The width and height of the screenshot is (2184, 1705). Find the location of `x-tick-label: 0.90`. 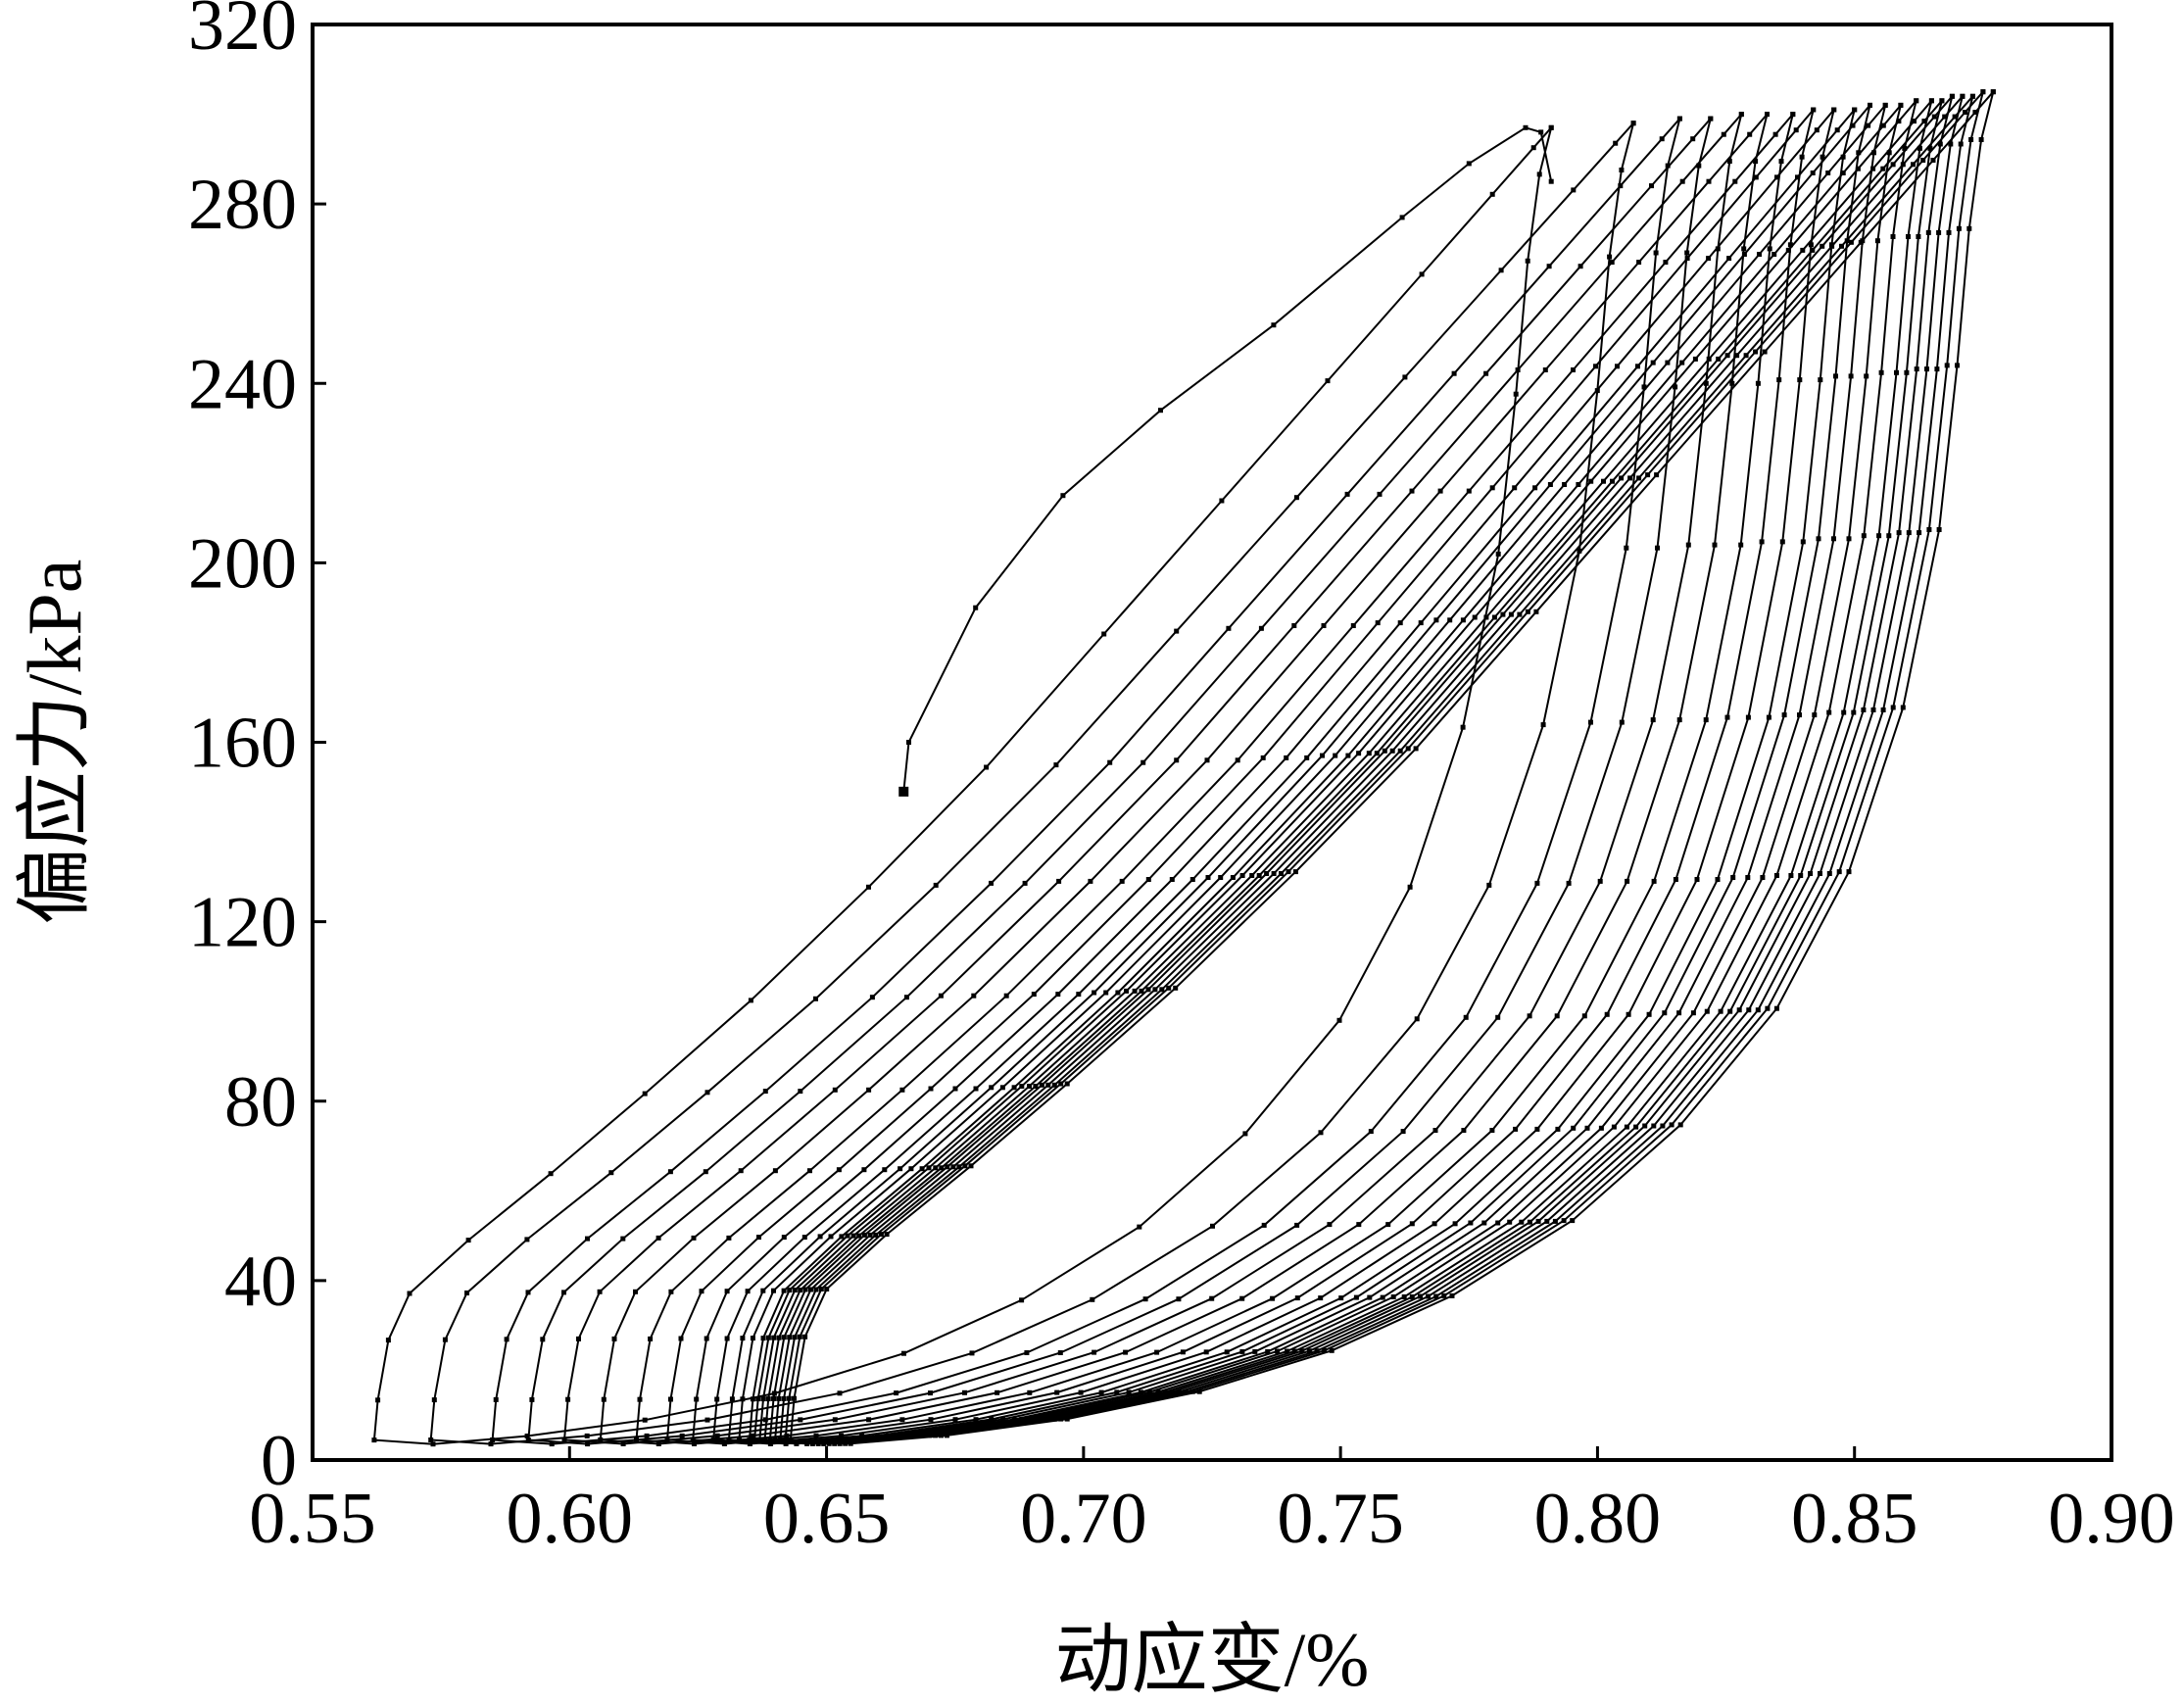

x-tick-label: 0.90 is located at coordinates (2111, 1519).